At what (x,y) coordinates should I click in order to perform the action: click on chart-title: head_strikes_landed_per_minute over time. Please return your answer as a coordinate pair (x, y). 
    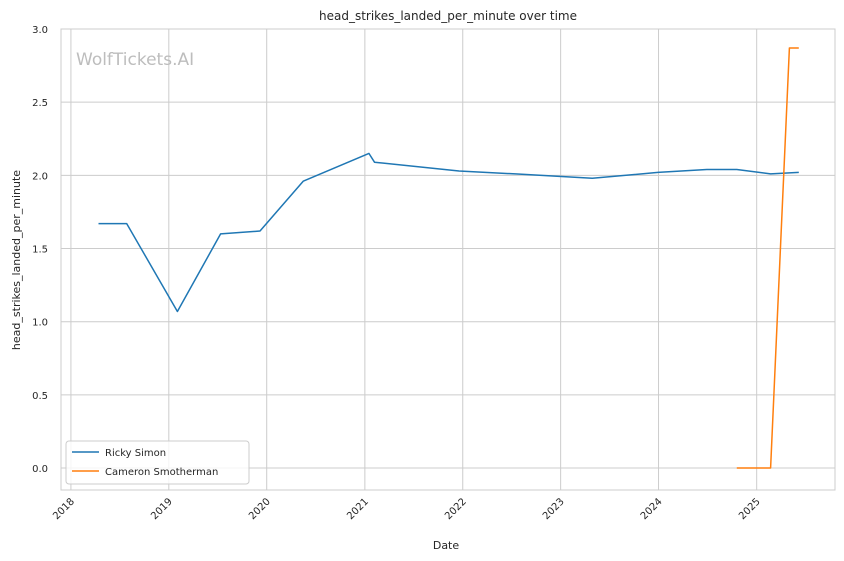
    Looking at the image, I should click on (448, 16).